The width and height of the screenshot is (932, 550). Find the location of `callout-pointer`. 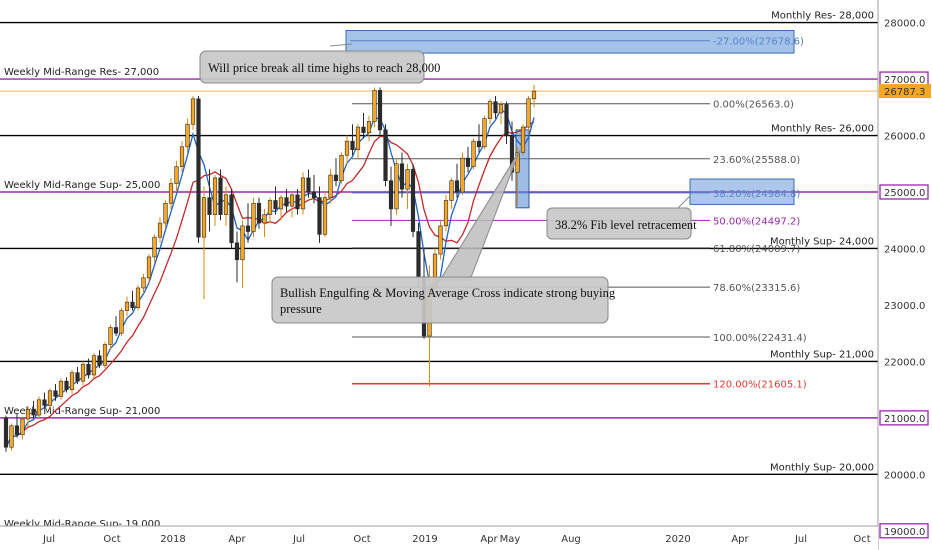

callout-pointer is located at coordinates (341, 45).